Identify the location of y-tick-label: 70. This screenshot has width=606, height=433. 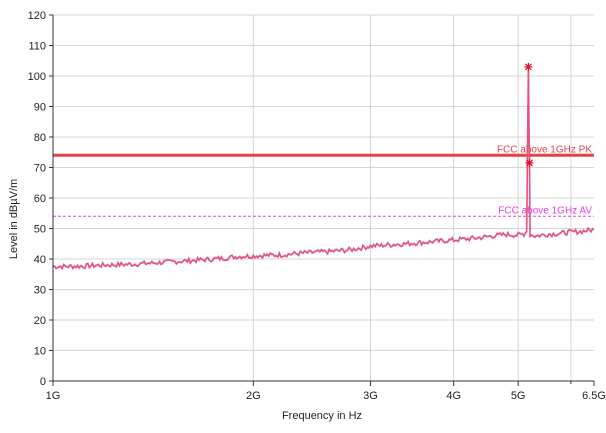
(40, 169).